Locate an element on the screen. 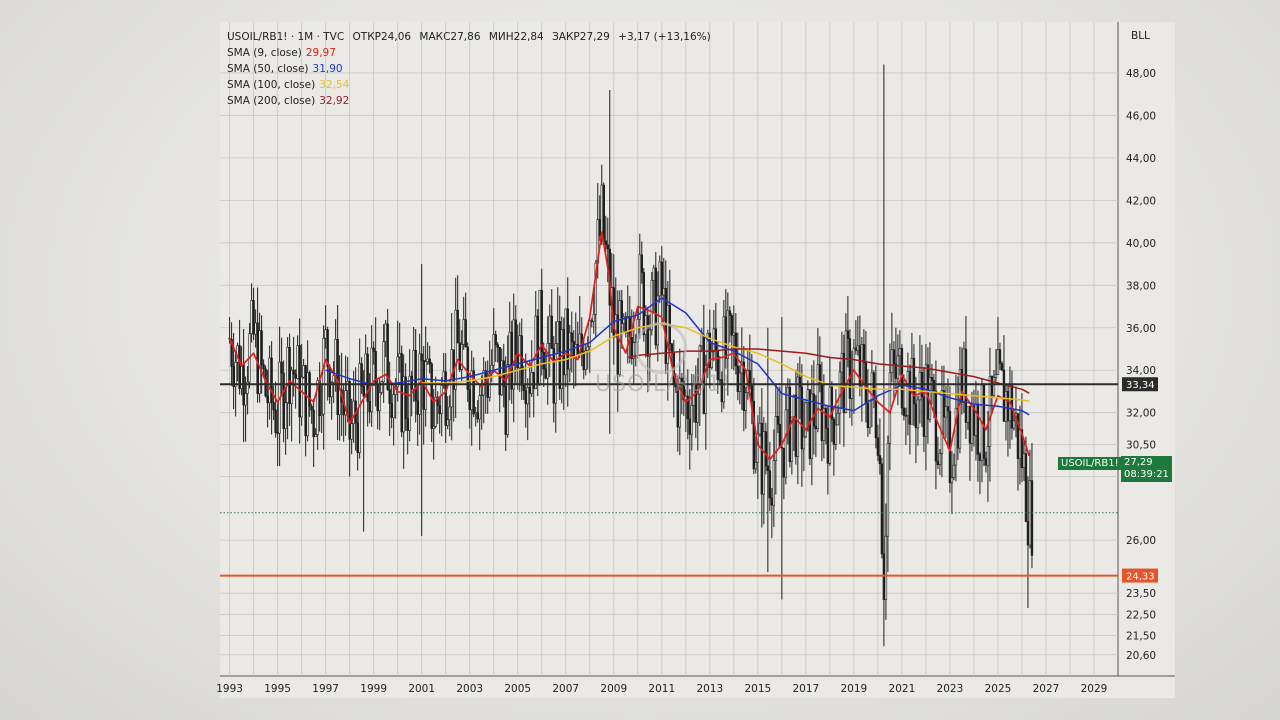  time-axis-tick-label: 2015 is located at coordinates (757, 689).